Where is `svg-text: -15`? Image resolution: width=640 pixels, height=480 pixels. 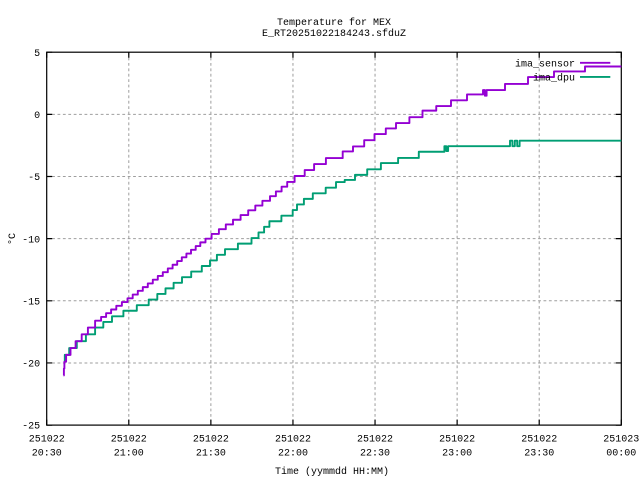 svg-text: -15 is located at coordinates (31, 302).